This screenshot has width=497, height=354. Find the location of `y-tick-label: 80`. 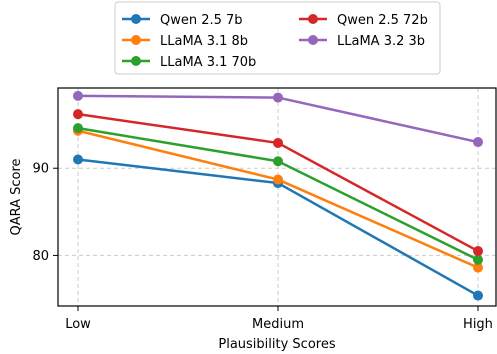

y-tick-label: 80 is located at coordinates (40, 256).